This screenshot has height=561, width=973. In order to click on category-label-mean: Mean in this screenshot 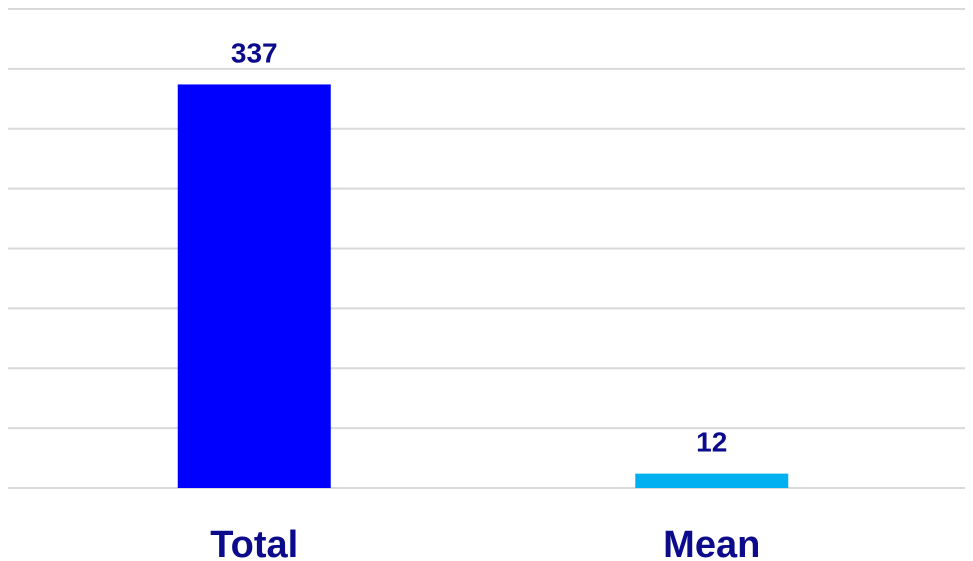, I will do `click(711, 542)`.